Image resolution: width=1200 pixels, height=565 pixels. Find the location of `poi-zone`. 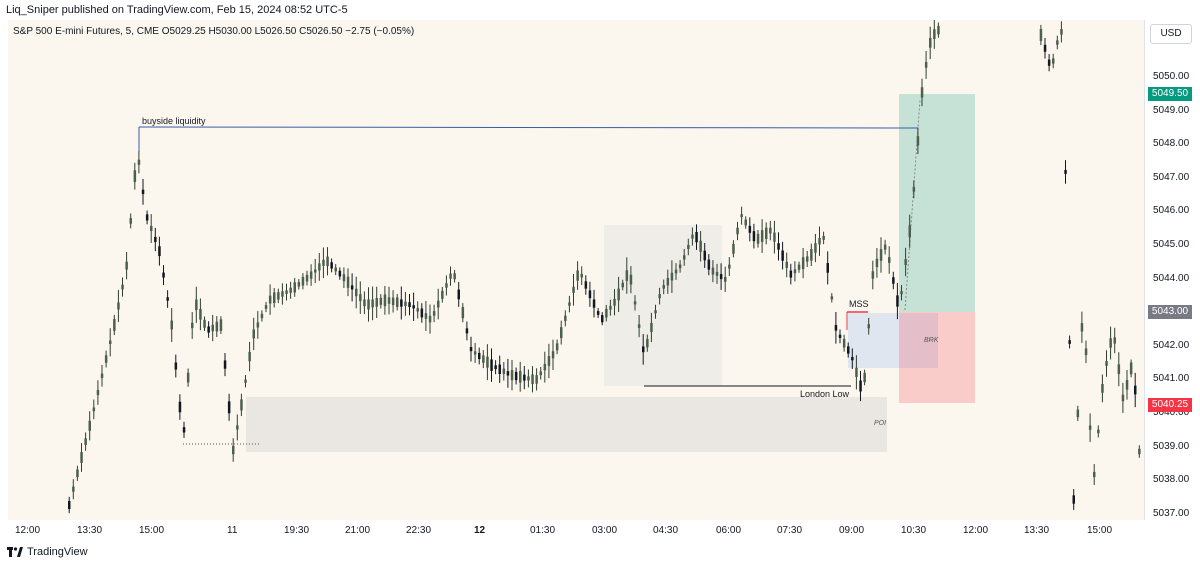

poi-zone is located at coordinates (566, 424).